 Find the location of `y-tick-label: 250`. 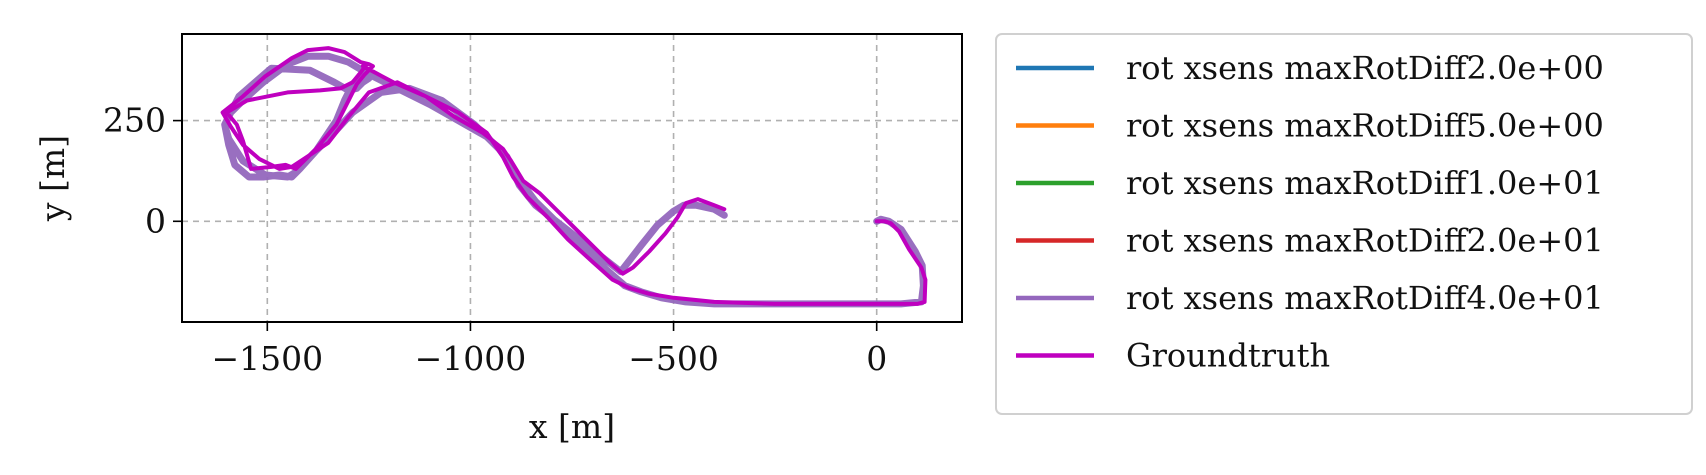

y-tick-label: 250 is located at coordinates (134, 120).